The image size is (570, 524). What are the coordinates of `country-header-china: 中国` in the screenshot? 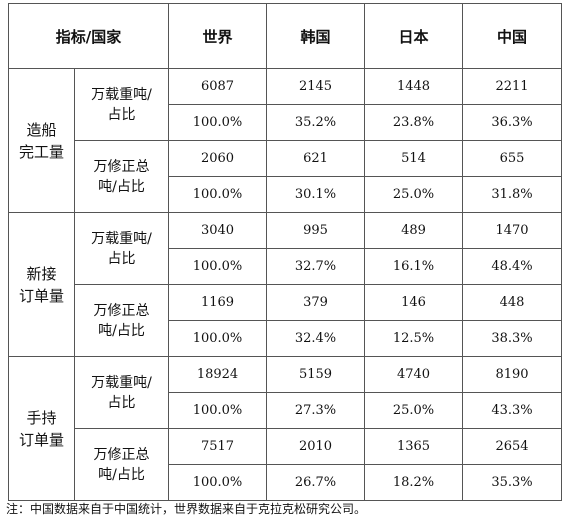 It's located at (512, 36).